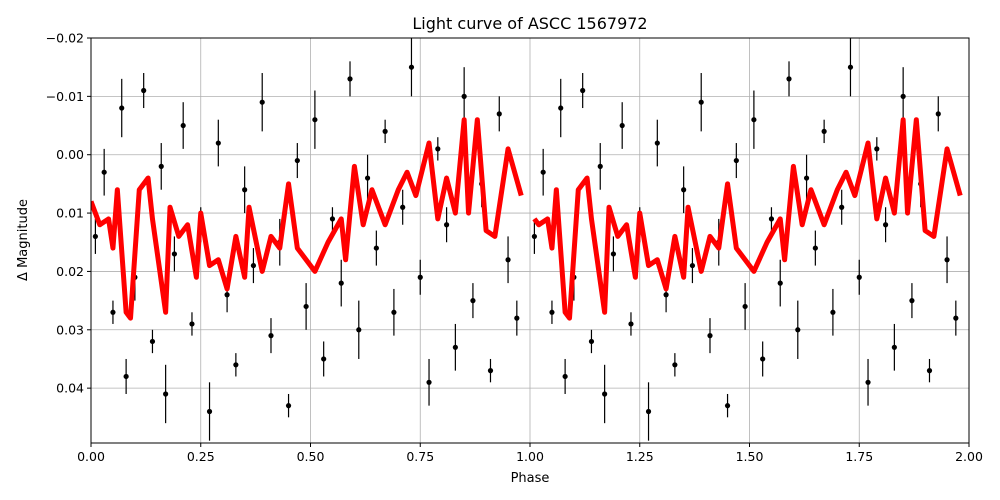 The image size is (1000, 500). Describe the element at coordinates (70, 271) in the screenshot. I see `y-tick-label: 0.02` at that location.